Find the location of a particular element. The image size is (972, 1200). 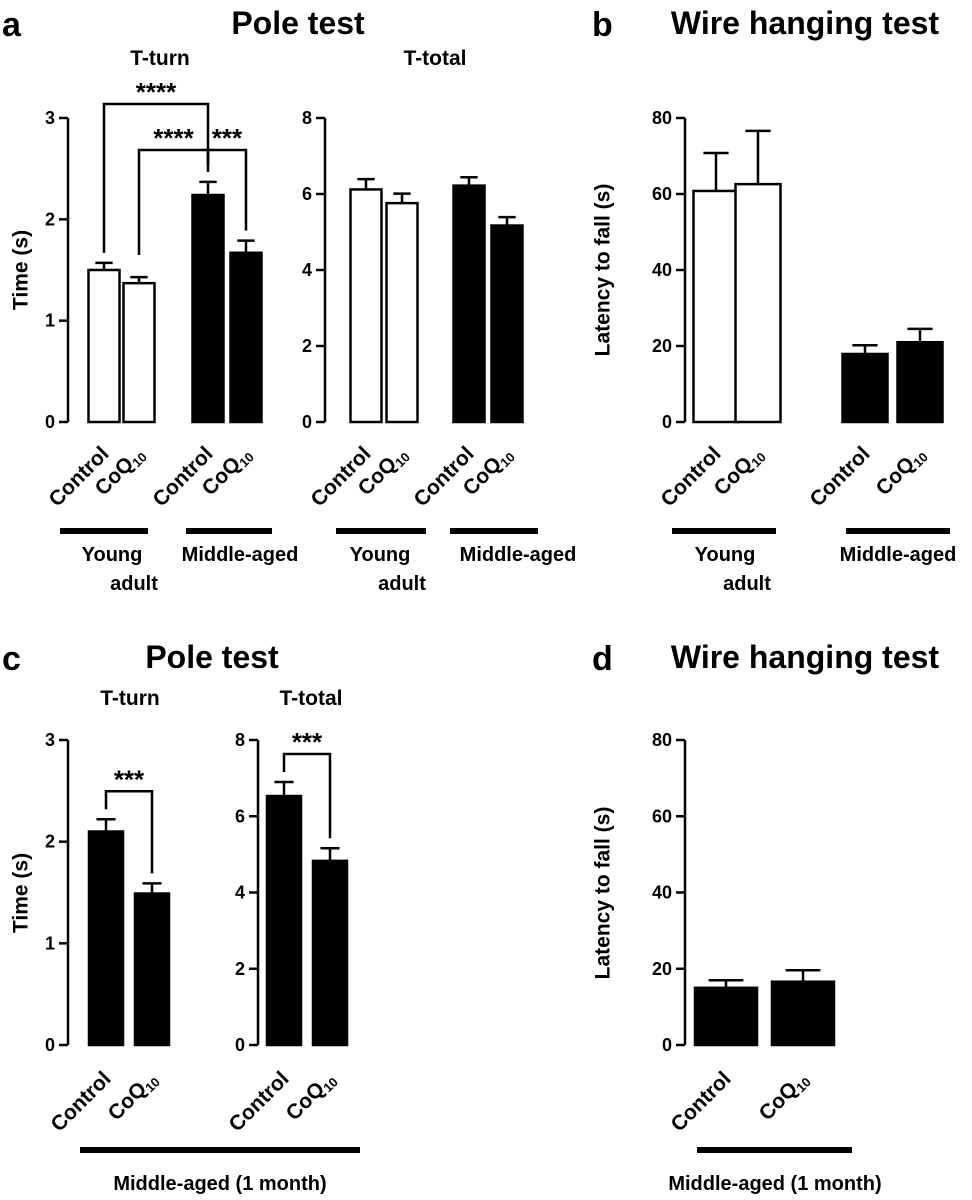

panel-a-title: Pole test is located at coordinates (298, 23).